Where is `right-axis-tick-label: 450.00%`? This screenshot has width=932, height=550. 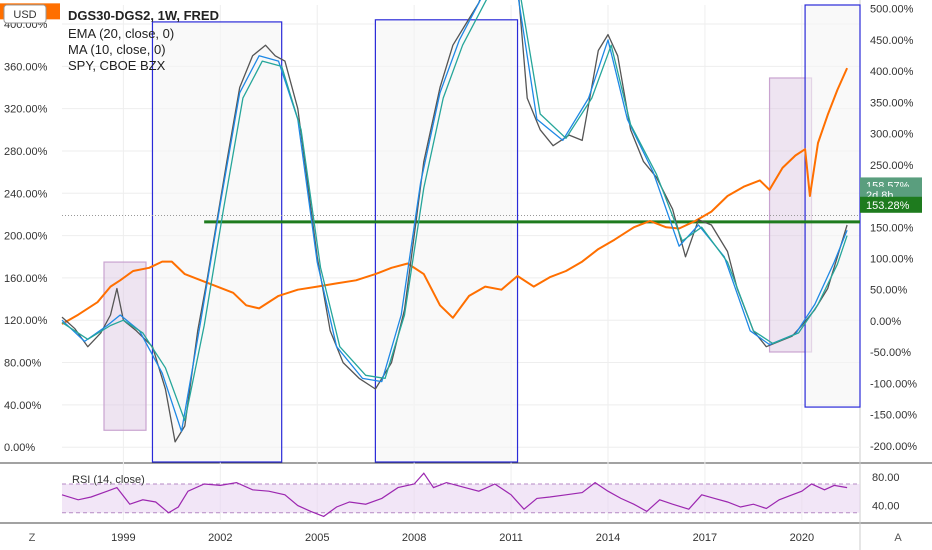
right-axis-tick-label: 450.00% is located at coordinates (892, 41).